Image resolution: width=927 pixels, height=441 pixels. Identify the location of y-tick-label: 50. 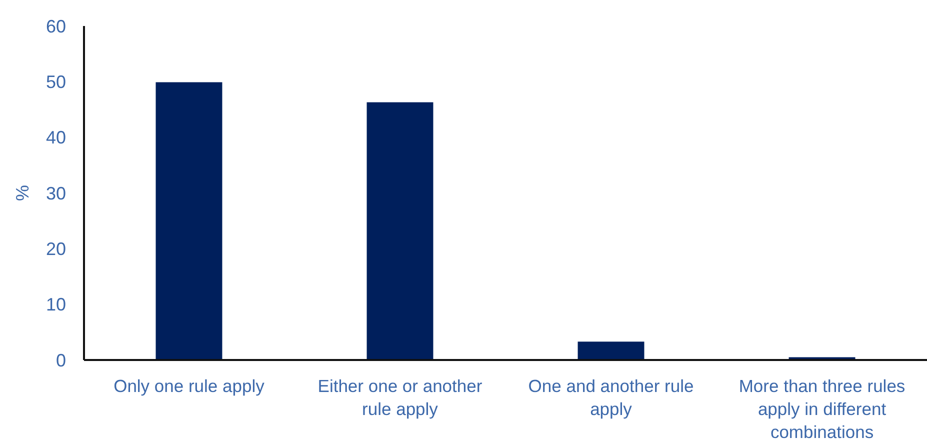
(56, 82).